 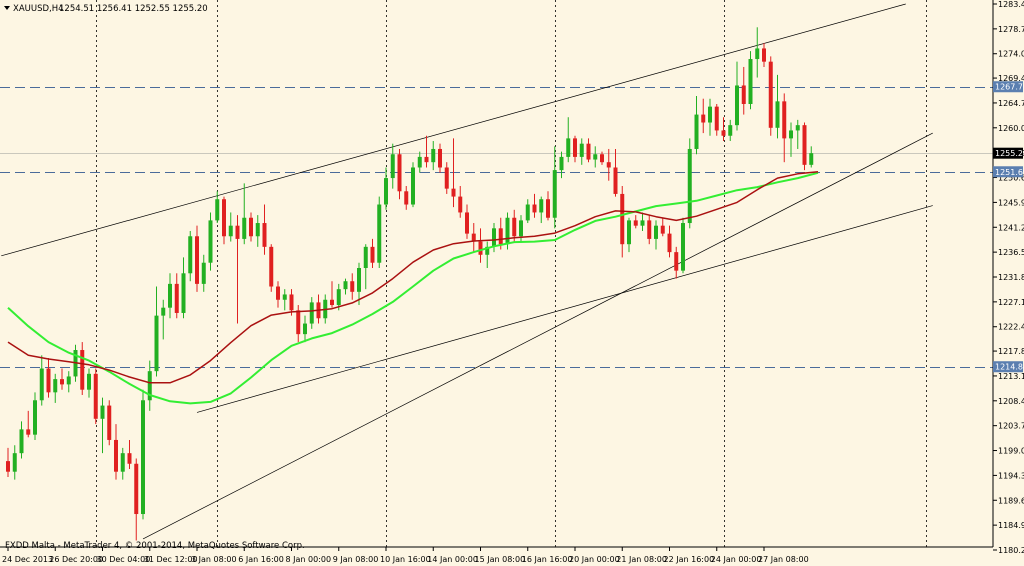 What do you see at coordinates (1009, 172) in the screenshot?
I see `level-price-tag-text: 1251.69` at bounding box center [1009, 172].